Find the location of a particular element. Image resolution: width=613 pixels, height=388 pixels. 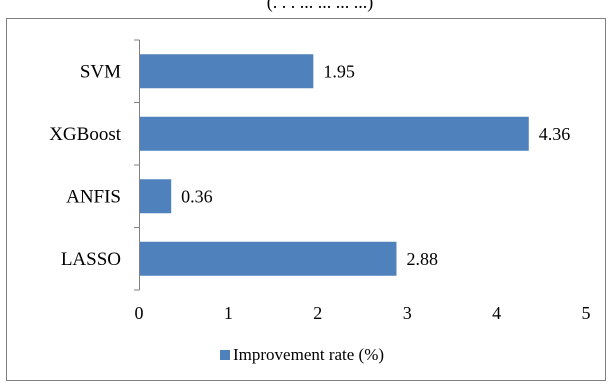

legend-swatch is located at coordinates (225, 355).